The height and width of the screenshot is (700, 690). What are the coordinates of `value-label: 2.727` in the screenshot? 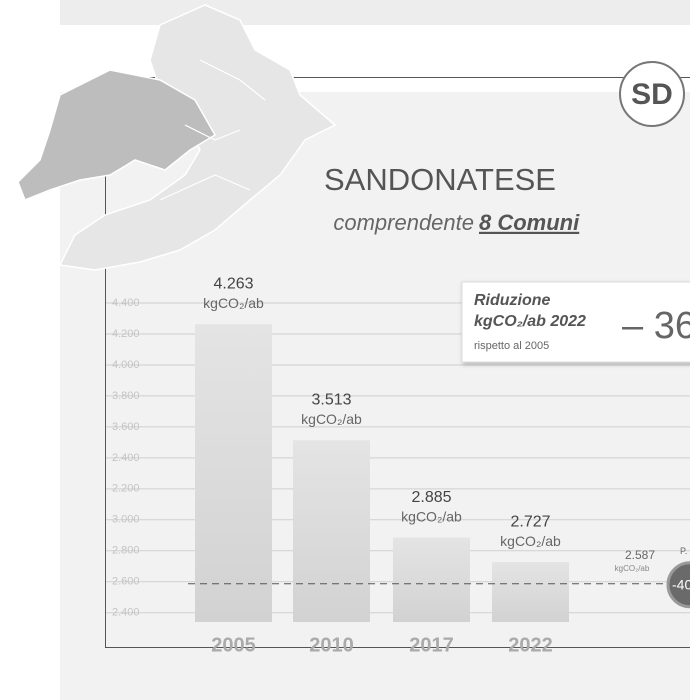 It's located at (530, 521).